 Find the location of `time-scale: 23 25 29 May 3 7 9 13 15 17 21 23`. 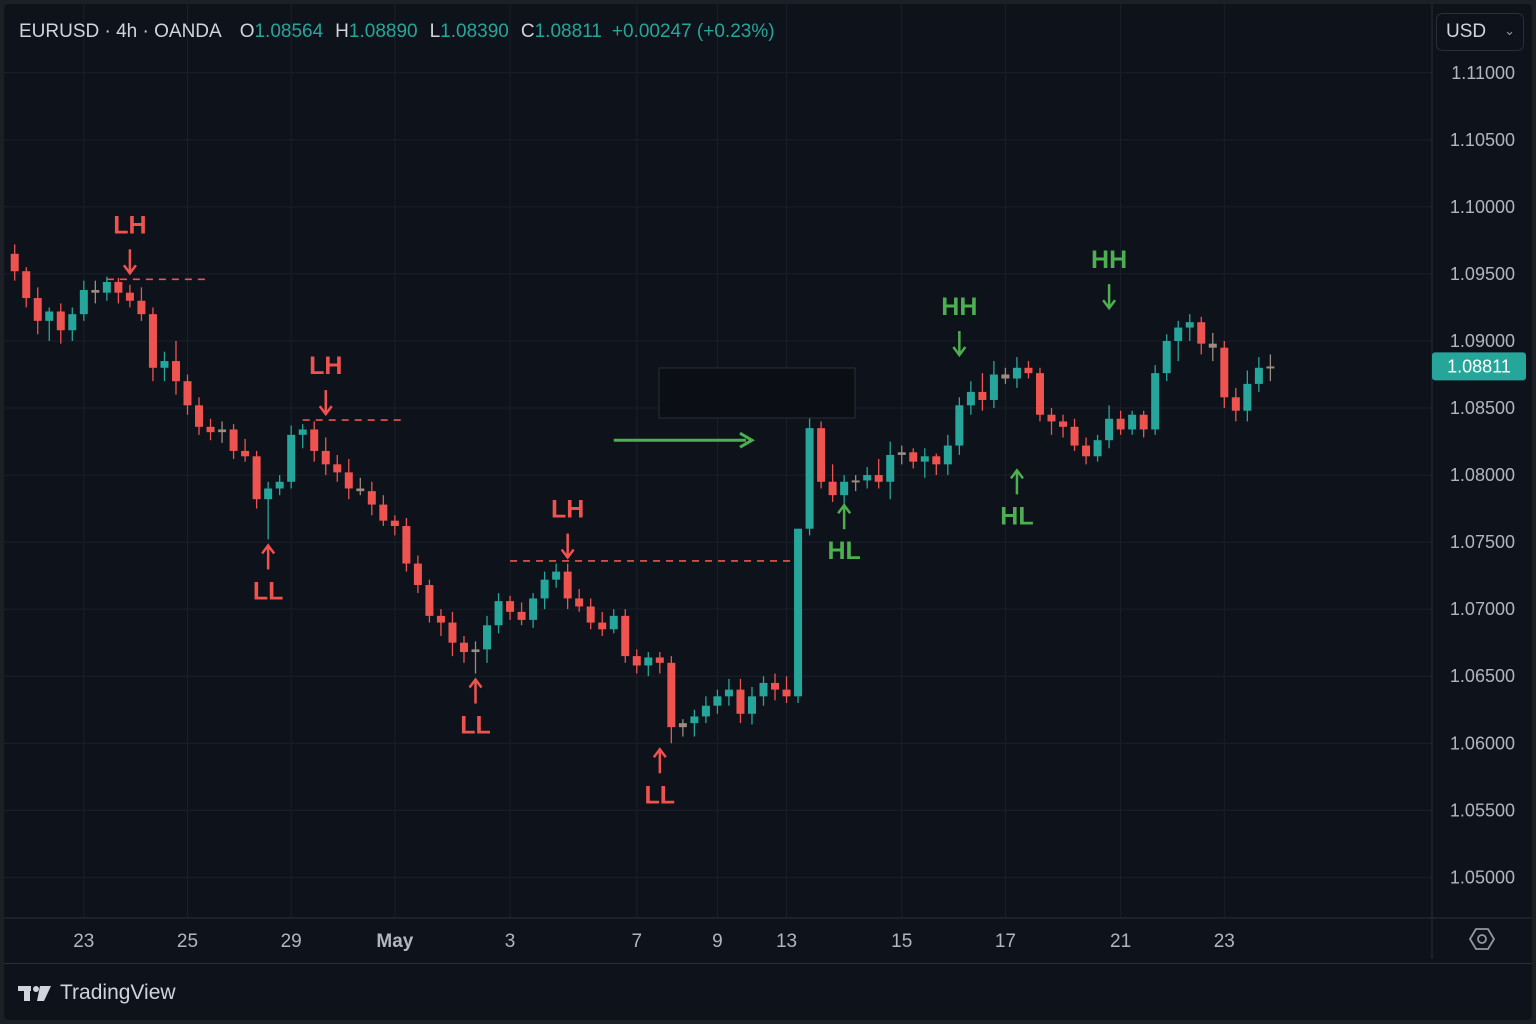

time-scale: 23 25 29 May 3 7 9 13 15 17 21 23 is located at coordinates (654, 941).